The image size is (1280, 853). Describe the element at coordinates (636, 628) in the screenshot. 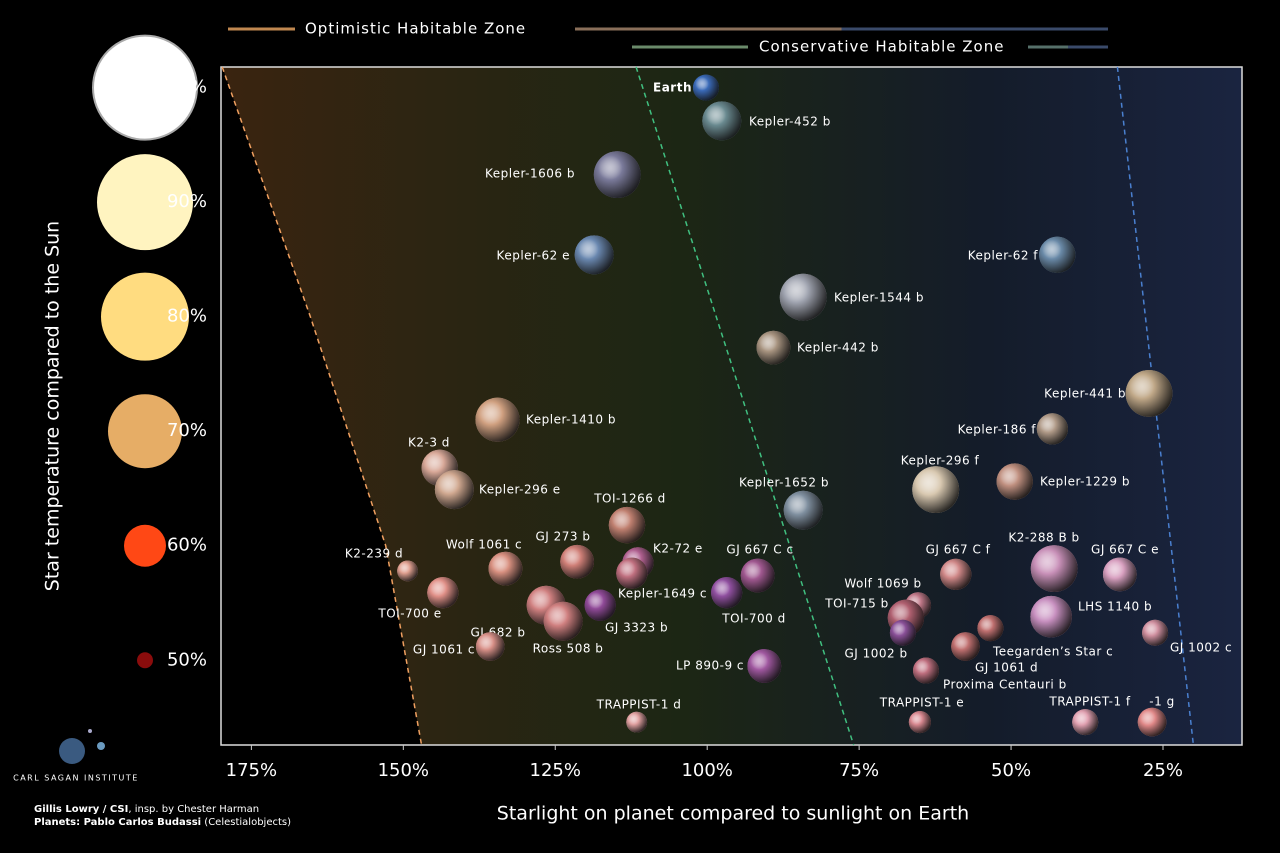

I see `planet-label: GJ 3323 b` at that location.